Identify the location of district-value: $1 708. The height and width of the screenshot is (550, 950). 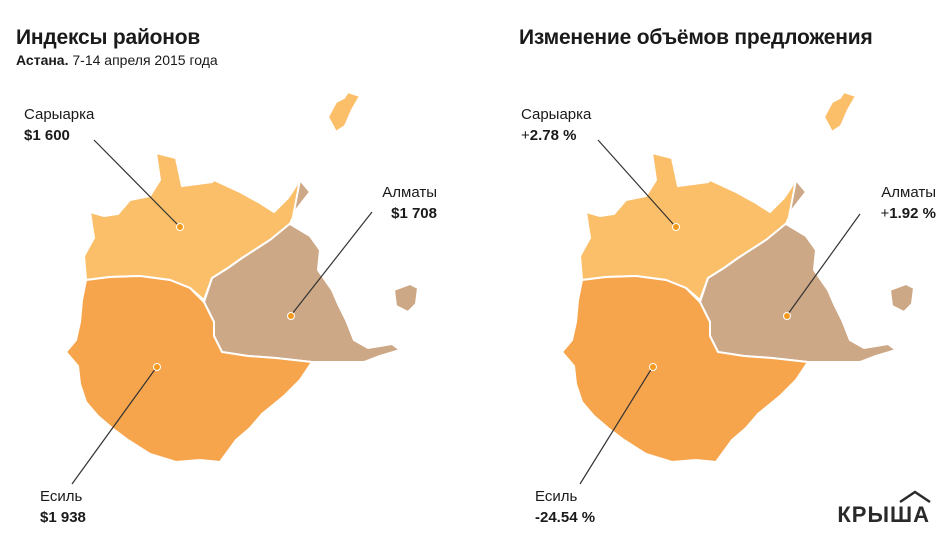
(414, 213).